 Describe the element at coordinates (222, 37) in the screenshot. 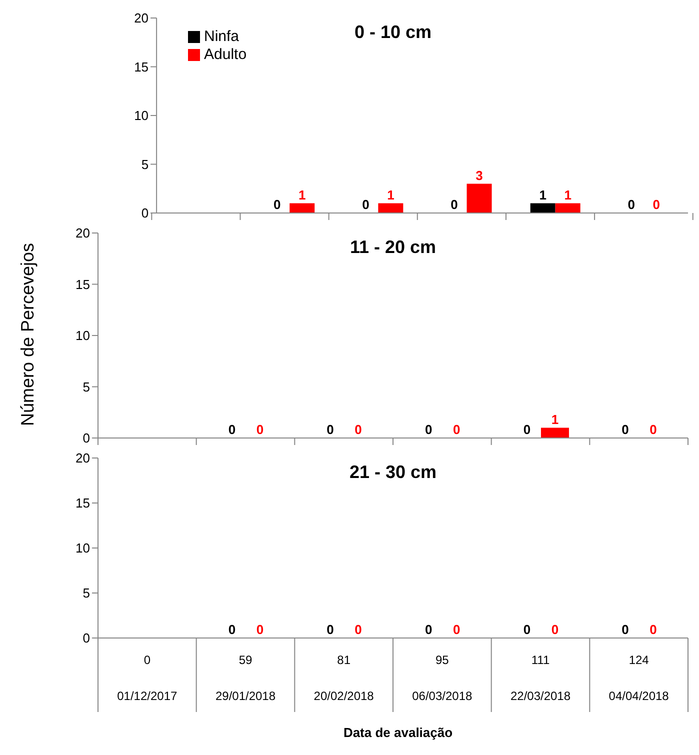

I see `legend-label: Ninfa` at that location.